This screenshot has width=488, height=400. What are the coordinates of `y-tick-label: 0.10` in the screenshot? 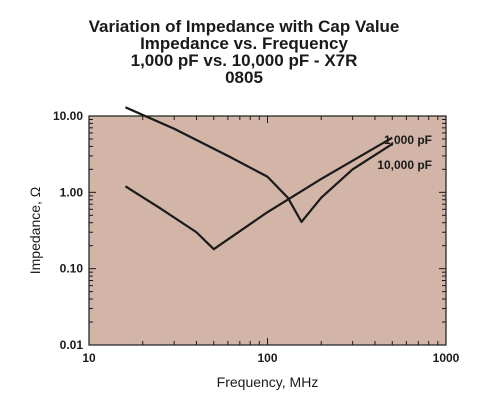 It's located at (72, 269).